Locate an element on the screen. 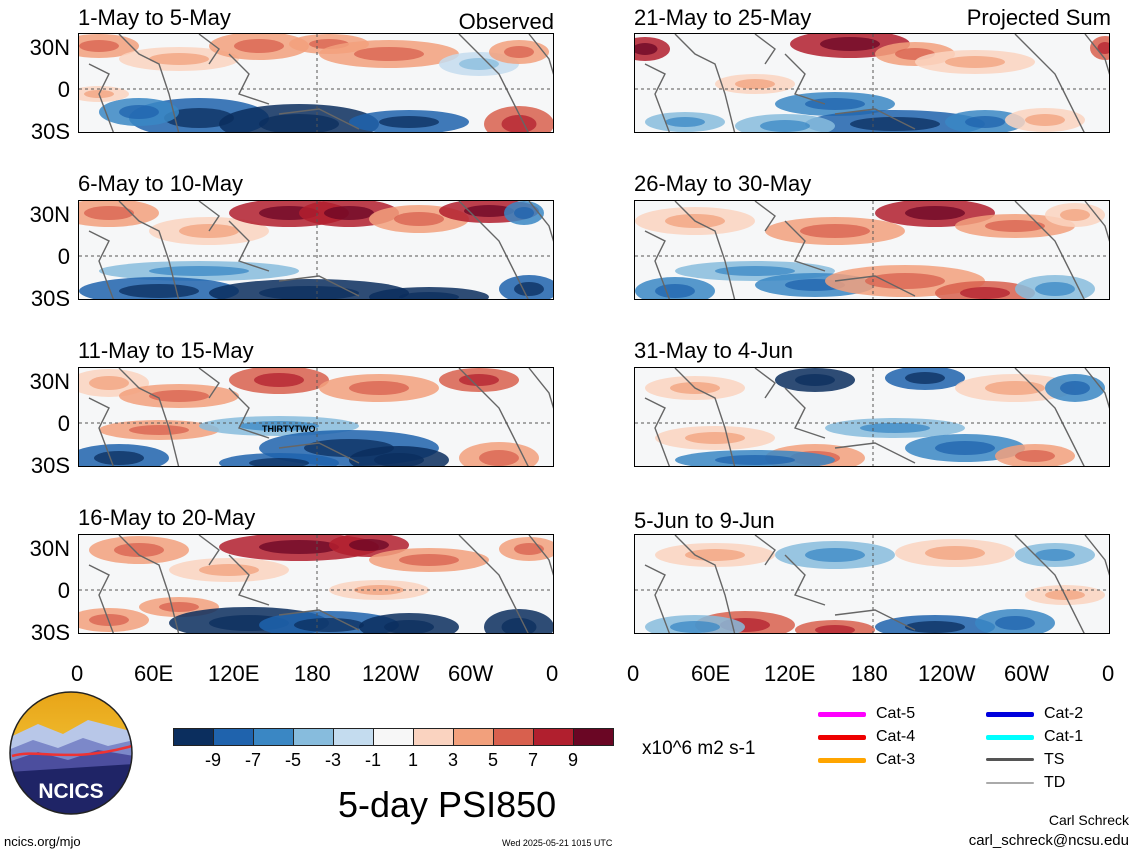 The image size is (1135, 856). colorbar-units: x10^6 m2 s-1 is located at coordinates (699, 748).